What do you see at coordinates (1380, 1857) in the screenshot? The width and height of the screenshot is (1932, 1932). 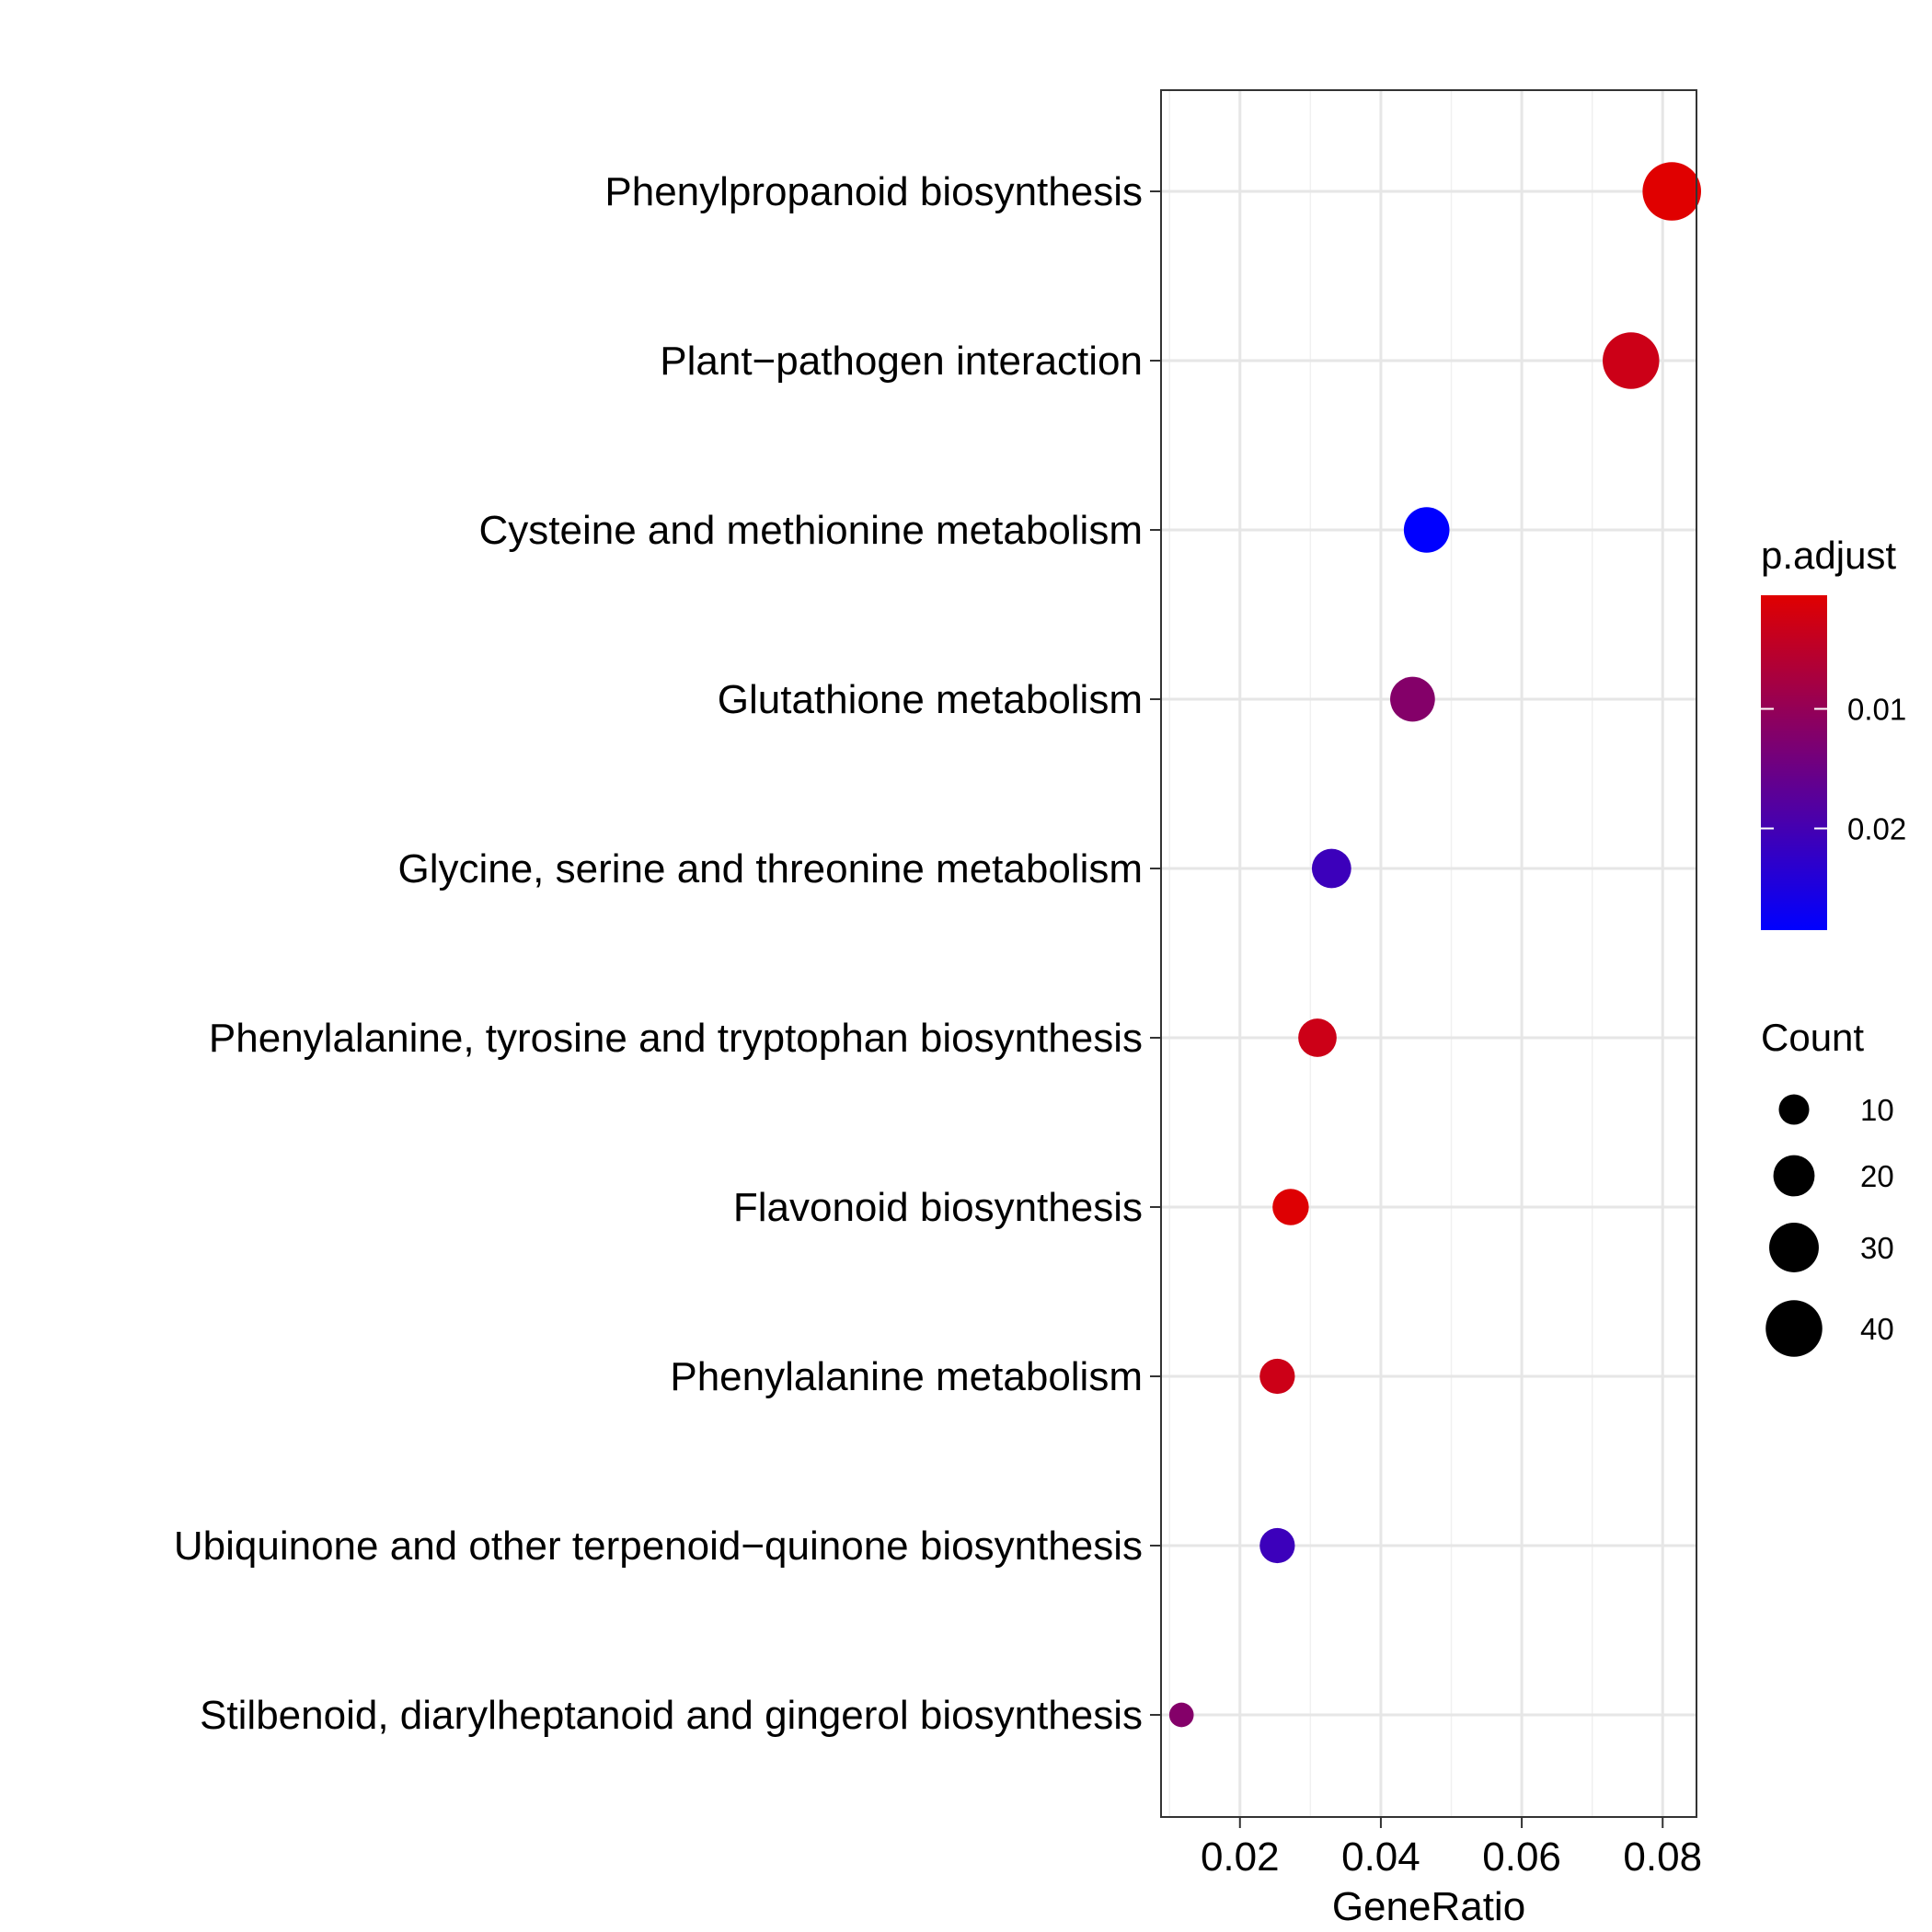 I see `x-tick-label: 0.04` at bounding box center [1380, 1857].